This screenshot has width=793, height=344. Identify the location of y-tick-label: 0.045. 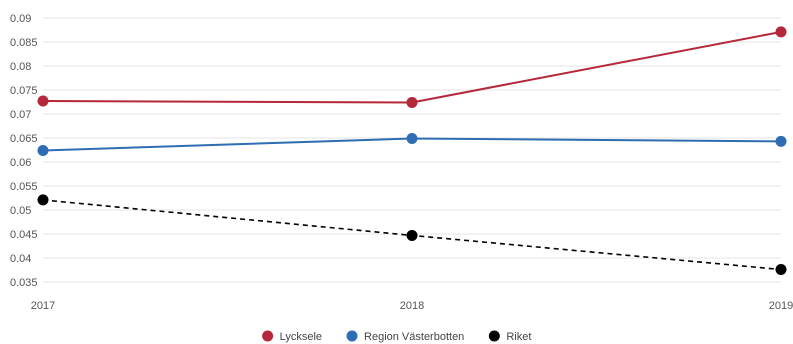
(24, 235).